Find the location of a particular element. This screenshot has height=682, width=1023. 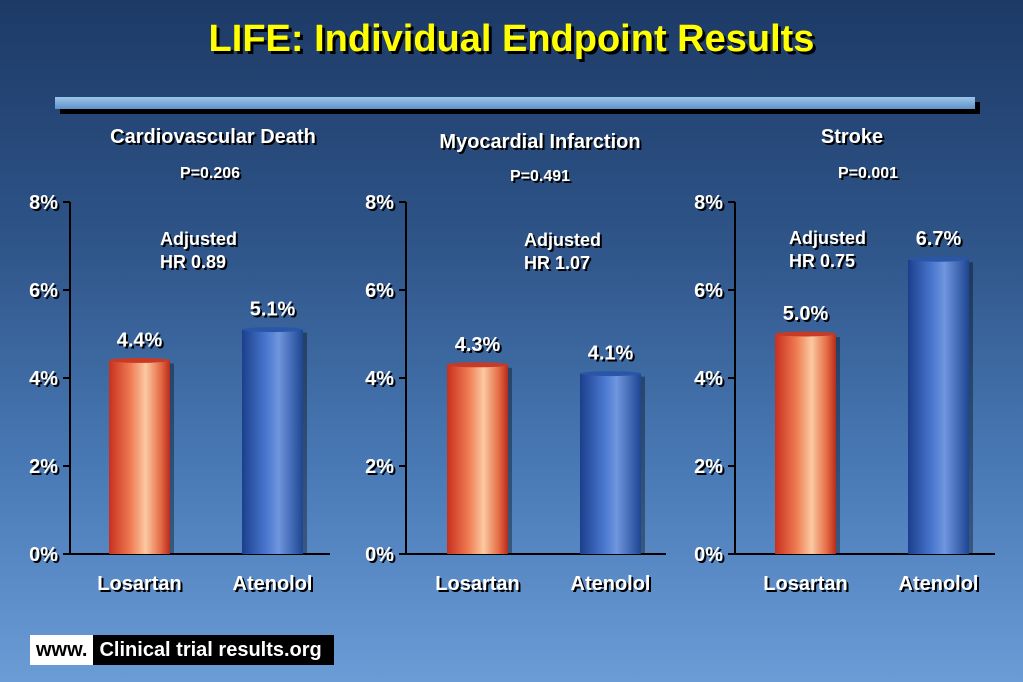

p-value-label: P=0.206 is located at coordinates (210, 173).